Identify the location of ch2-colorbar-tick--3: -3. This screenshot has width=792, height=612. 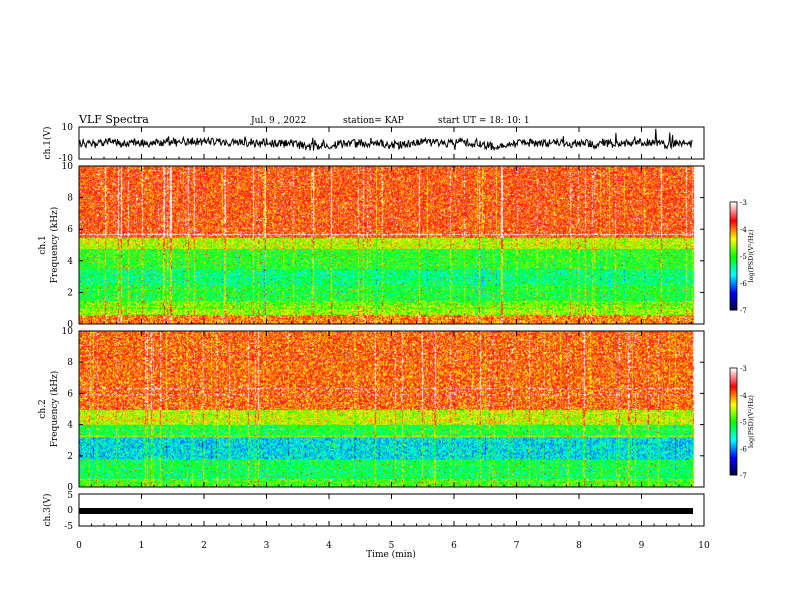
(743, 369).